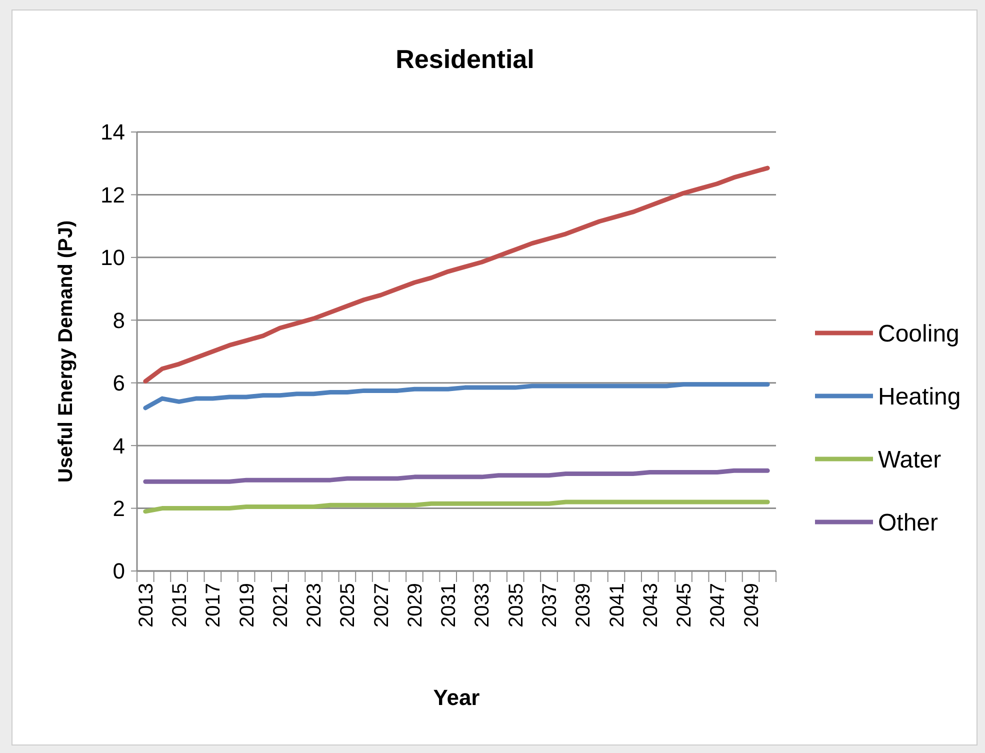 This screenshot has width=985, height=753. I want to click on y-tick-label: 4, so click(118, 445).